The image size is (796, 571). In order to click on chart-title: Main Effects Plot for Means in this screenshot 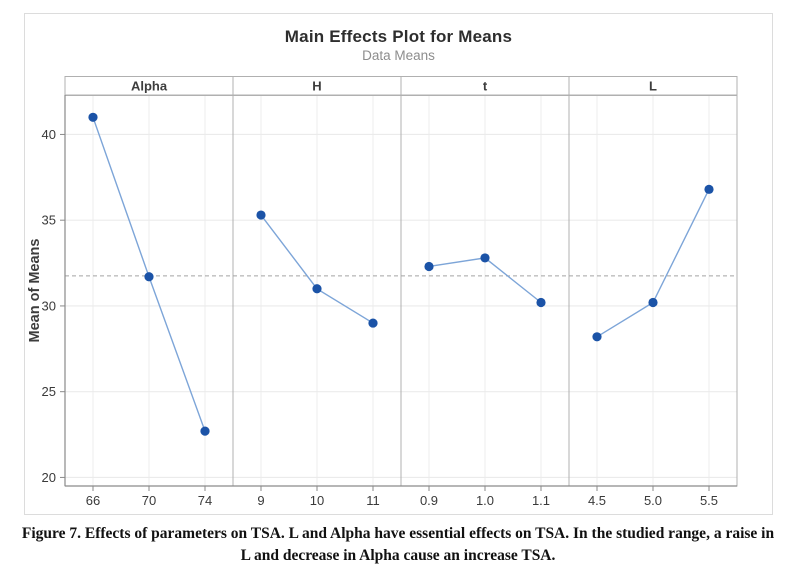, I will do `click(398, 36)`.